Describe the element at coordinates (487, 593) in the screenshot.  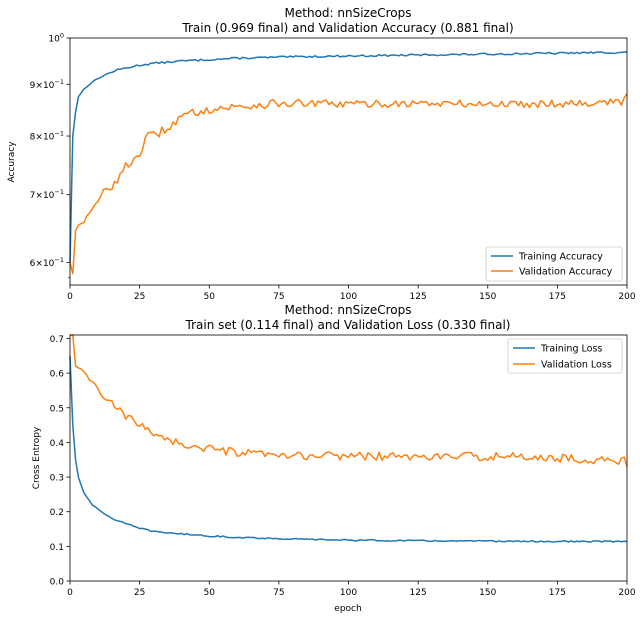
I see `loss-x-tick-label: 150` at that location.